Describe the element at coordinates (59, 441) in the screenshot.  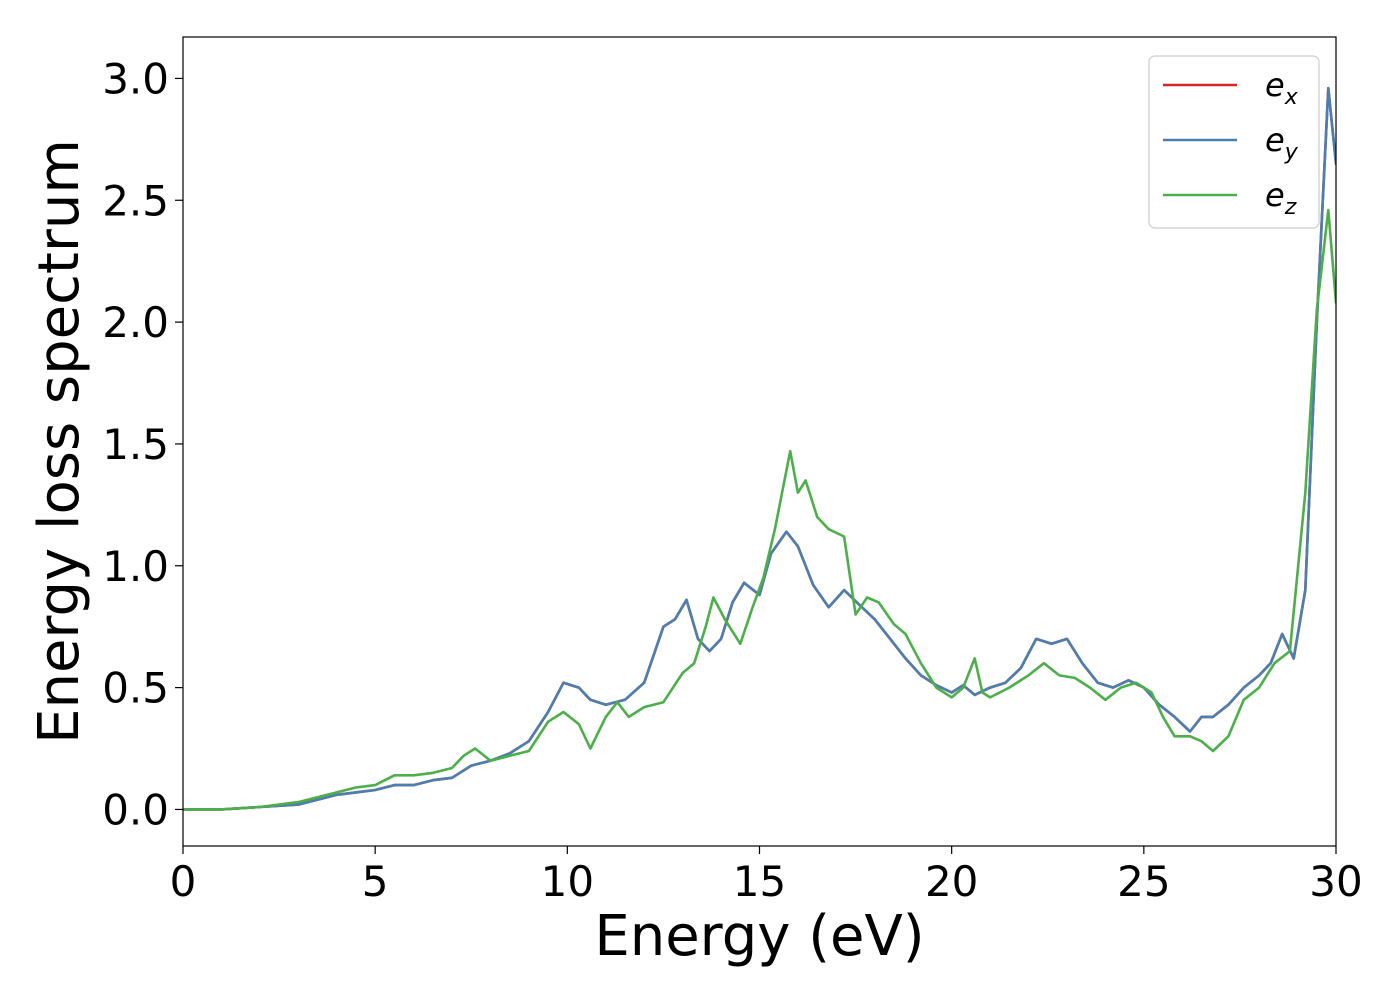
I see `y-axis-title: Energy loss spectrum` at that location.